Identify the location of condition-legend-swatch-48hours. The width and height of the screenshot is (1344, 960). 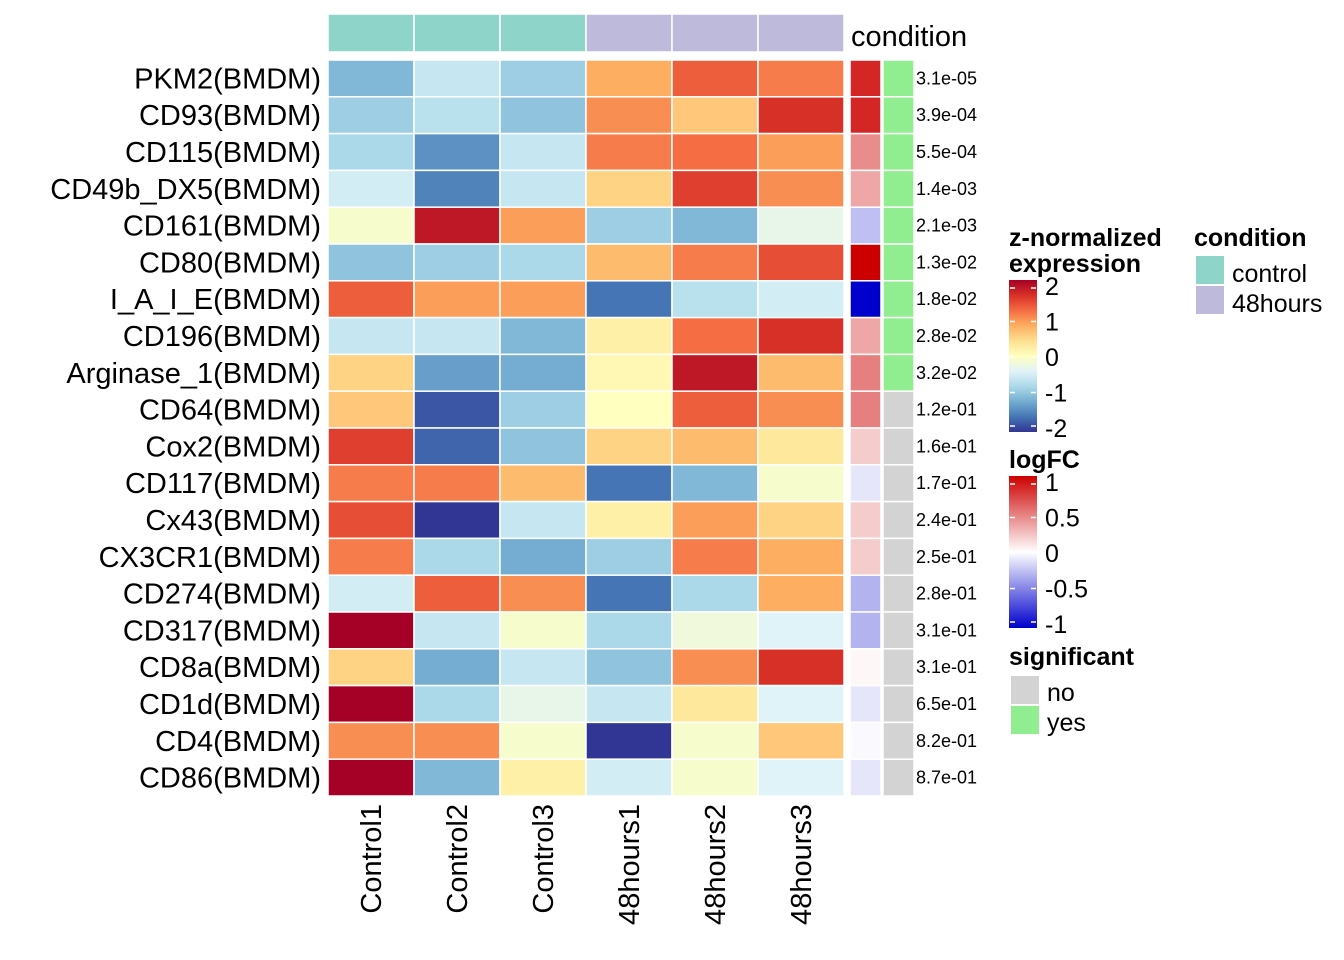
(1210, 300).